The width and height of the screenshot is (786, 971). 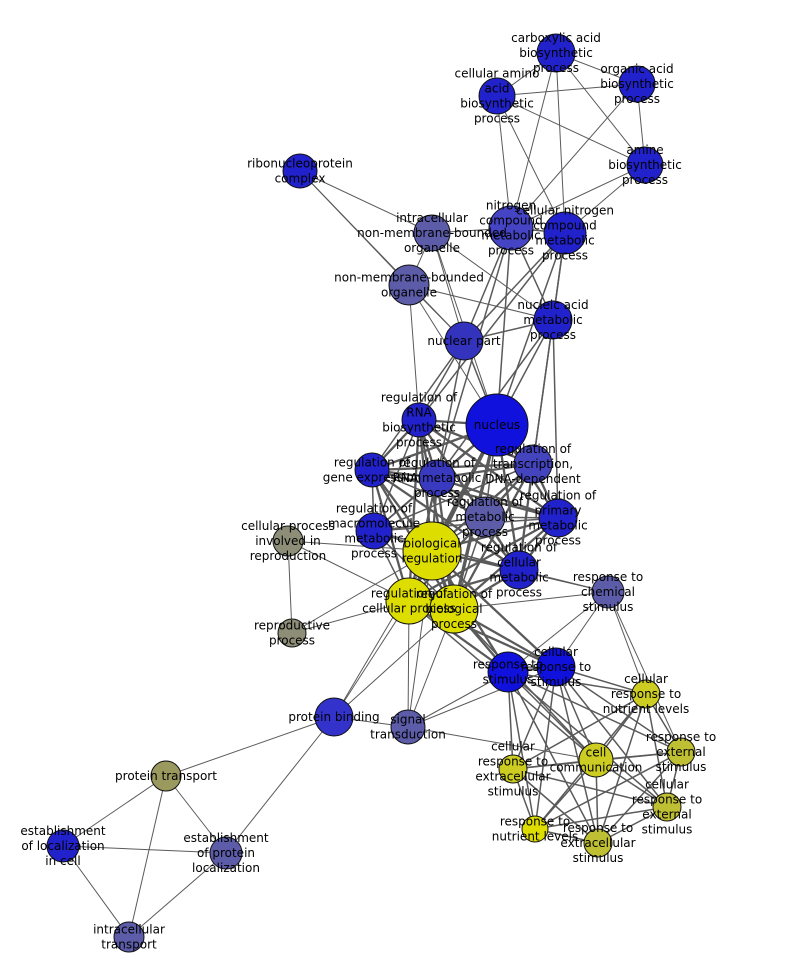 I want to click on graph-node-label: signal transduction, so click(x=408, y=726).